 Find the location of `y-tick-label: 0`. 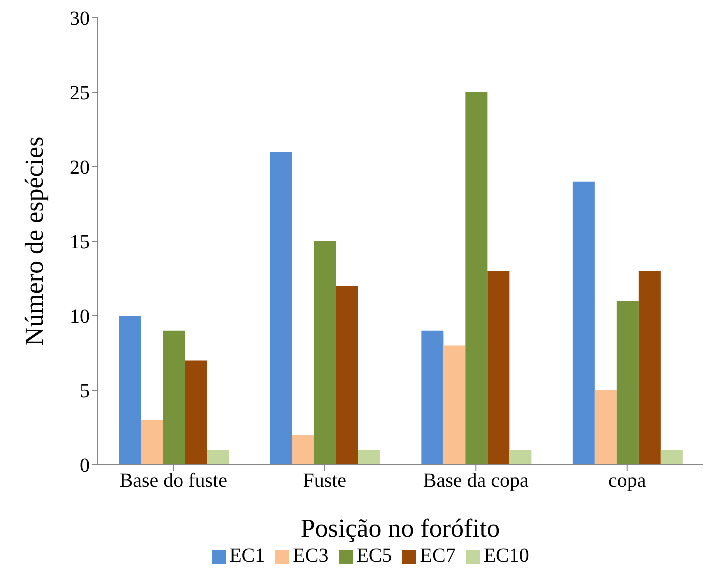

y-tick-label: 0 is located at coordinates (85, 466).